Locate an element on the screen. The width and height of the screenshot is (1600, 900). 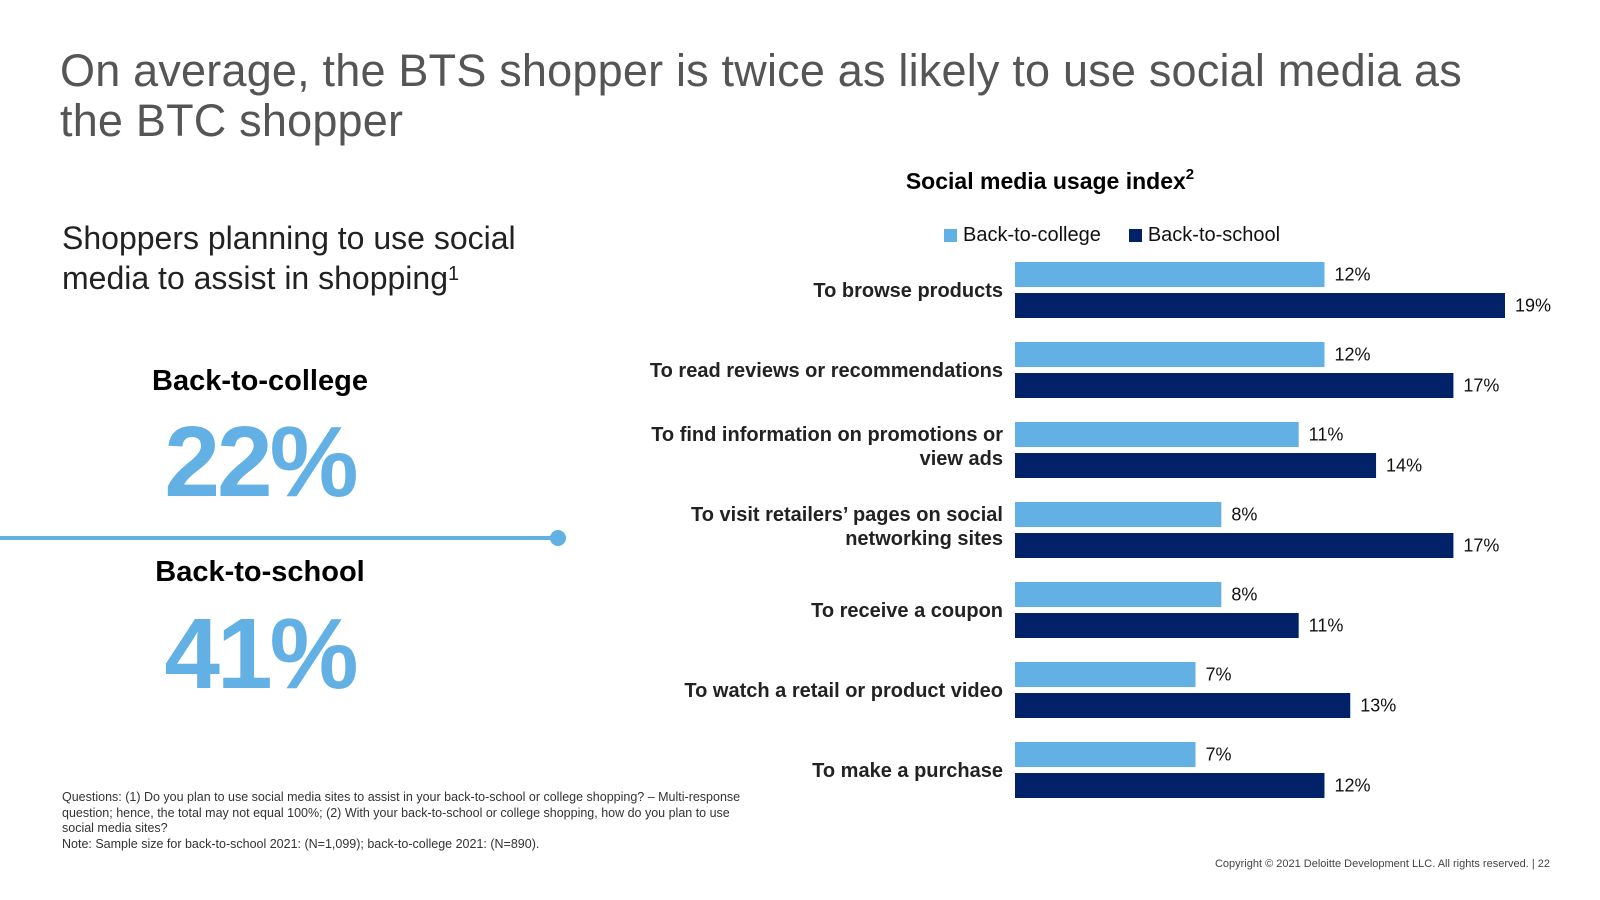
category-label-line: To find information on promotions or is located at coordinates (827, 435).